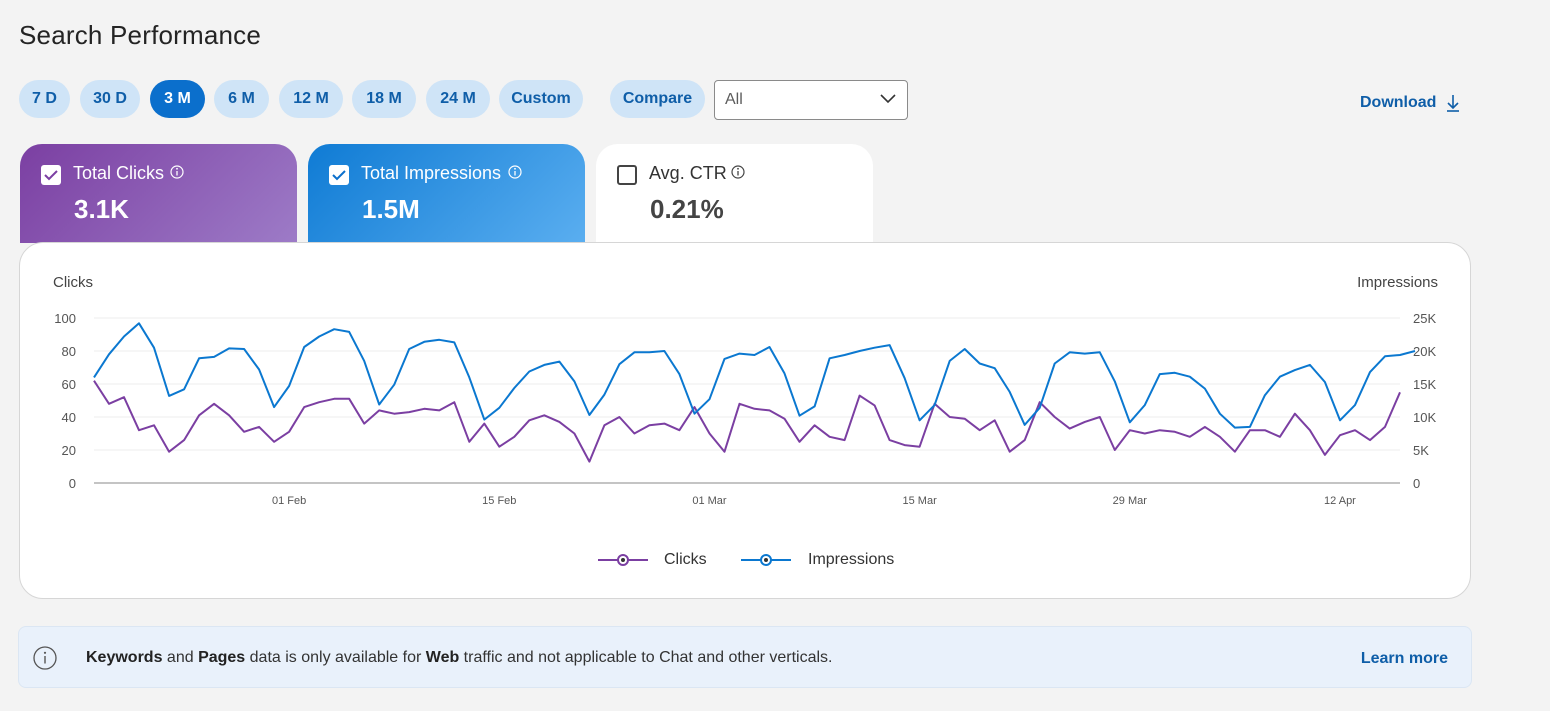  What do you see at coordinates (335, 657) in the screenshot?
I see `info-mid: data is only available for` at bounding box center [335, 657].